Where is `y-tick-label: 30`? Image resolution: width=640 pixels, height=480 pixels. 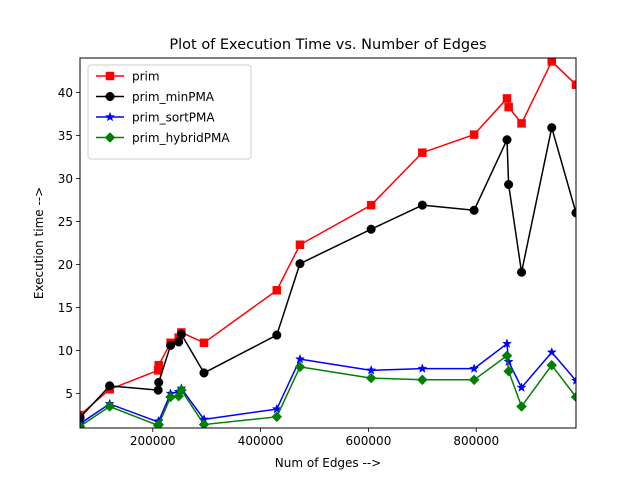 y-tick-label: 30 is located at coordinates (65, 179).